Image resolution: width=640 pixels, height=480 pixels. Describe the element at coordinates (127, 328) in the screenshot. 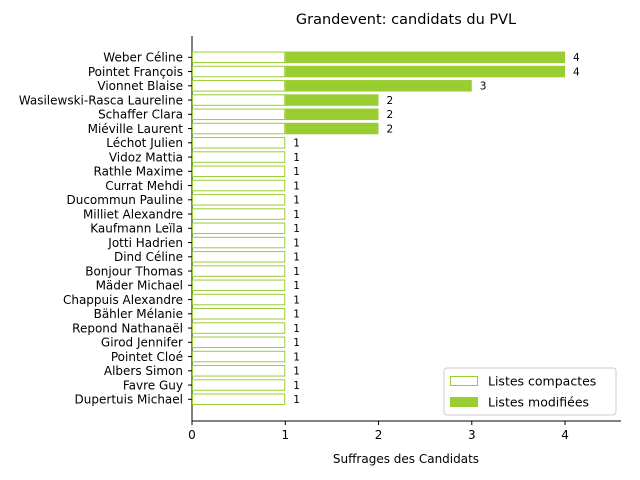

I see `y-tick-label: Repond Nathanaël` at that location.